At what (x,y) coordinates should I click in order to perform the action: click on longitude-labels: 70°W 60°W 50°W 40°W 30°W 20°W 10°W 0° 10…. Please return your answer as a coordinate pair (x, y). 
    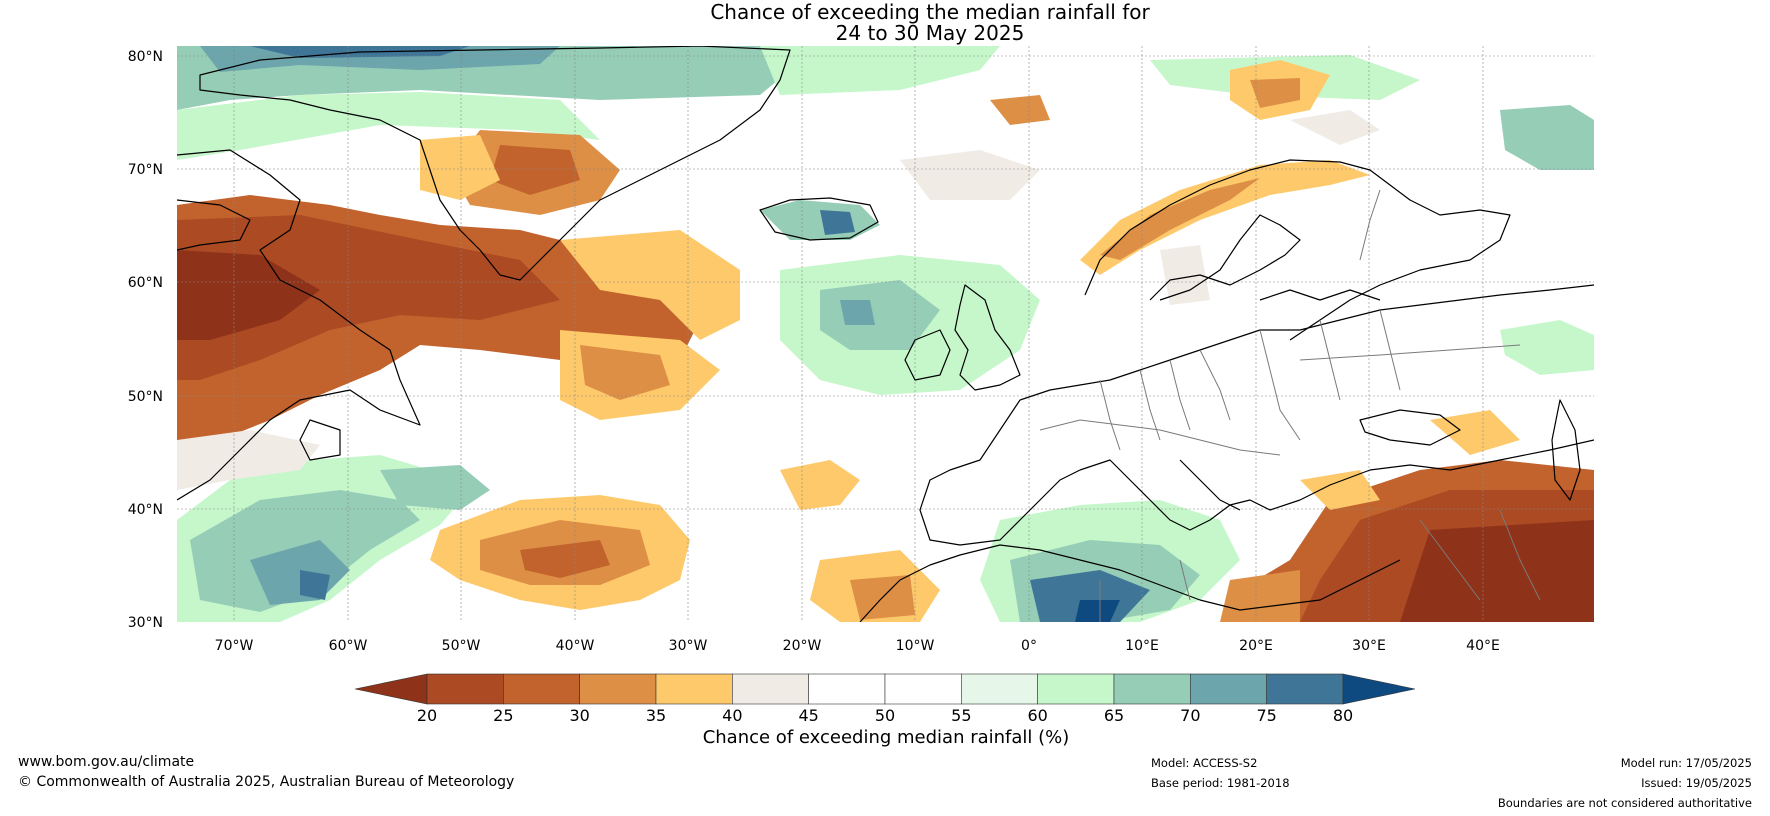
    Looking at the image, I should click on (857, 646).